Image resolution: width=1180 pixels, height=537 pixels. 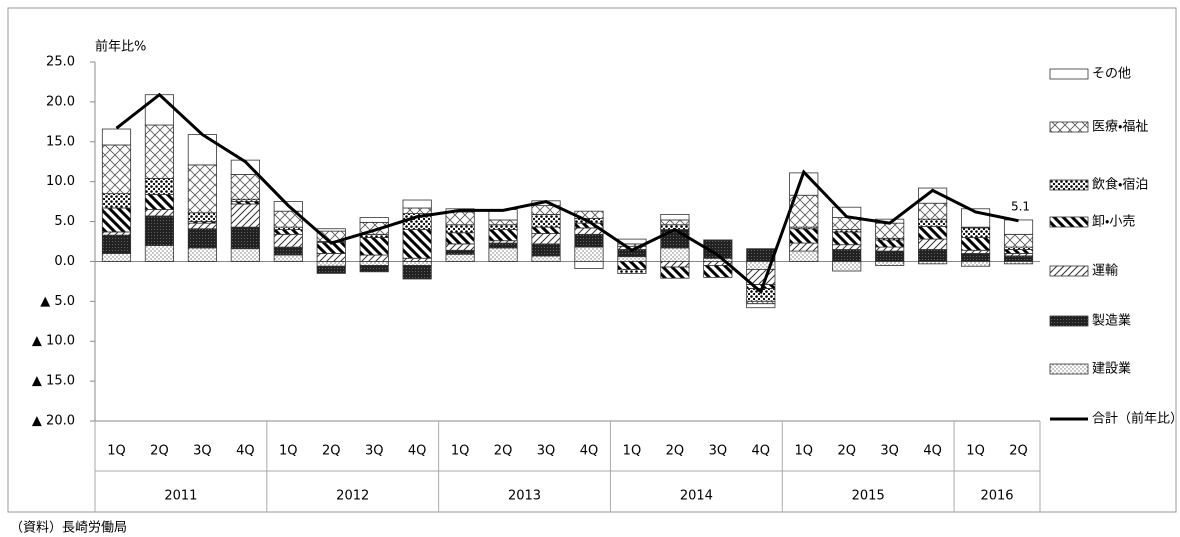 I want to click on legend-label: 卸・小売, so click(x=1113, y=222).